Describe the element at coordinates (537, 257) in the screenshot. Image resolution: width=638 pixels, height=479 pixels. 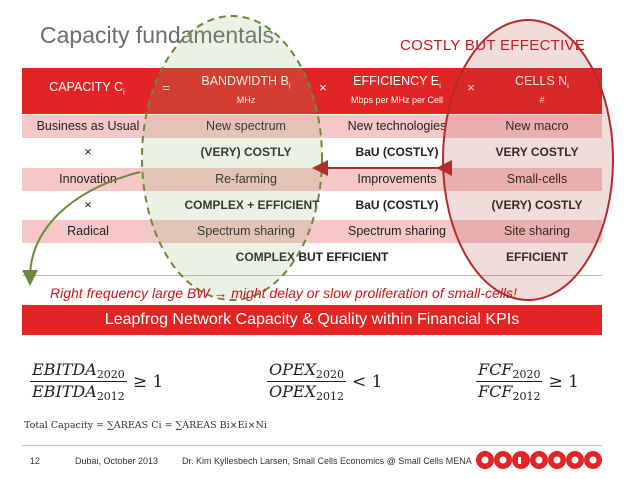
I see `row-cells: EFFICIENT` at that location.